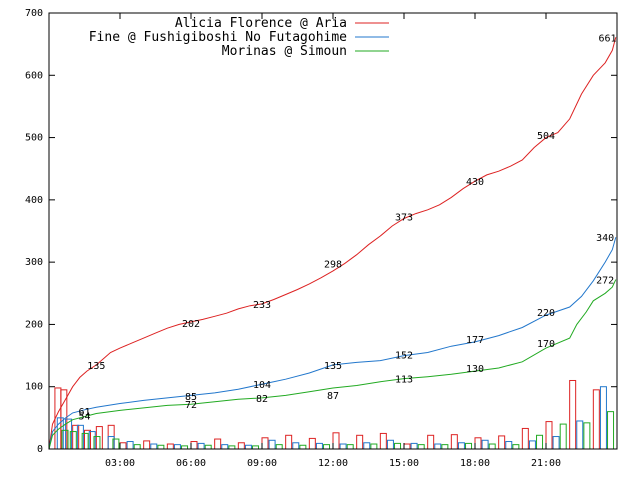 Image resolution: width=640 pixels, height=480 pixels. Describe the element at coordinates (475, 182) in the screenshot. I see `data-label: 430` at that location.